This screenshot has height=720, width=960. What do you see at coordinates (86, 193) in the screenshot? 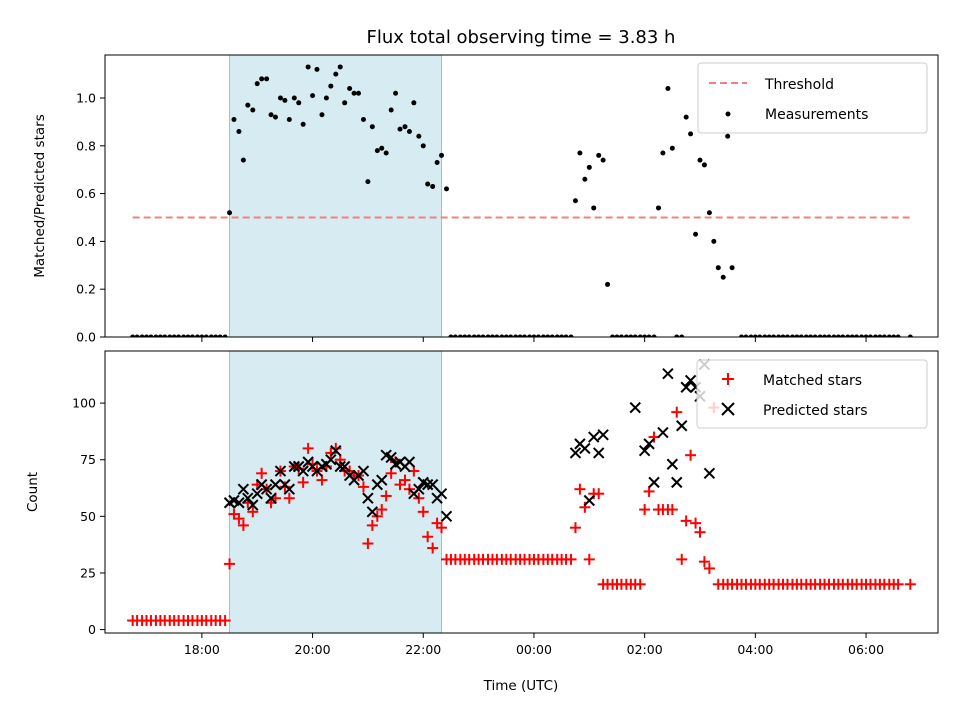
I see `ratio-y-tick-label: 0.6` at bounding box center [86, 193].